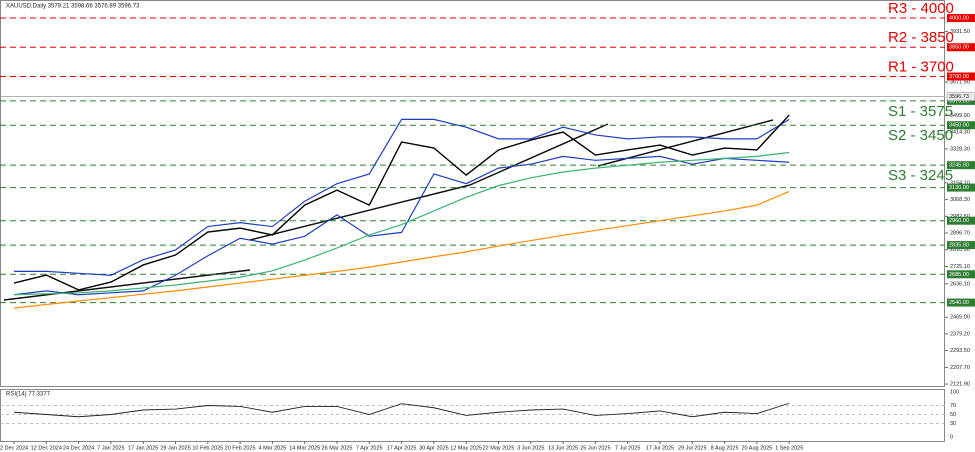 The width and height of the screenshot is (975, 452). I want to click on x-tick-label: 2 Dec 2024, so click(14, 448).